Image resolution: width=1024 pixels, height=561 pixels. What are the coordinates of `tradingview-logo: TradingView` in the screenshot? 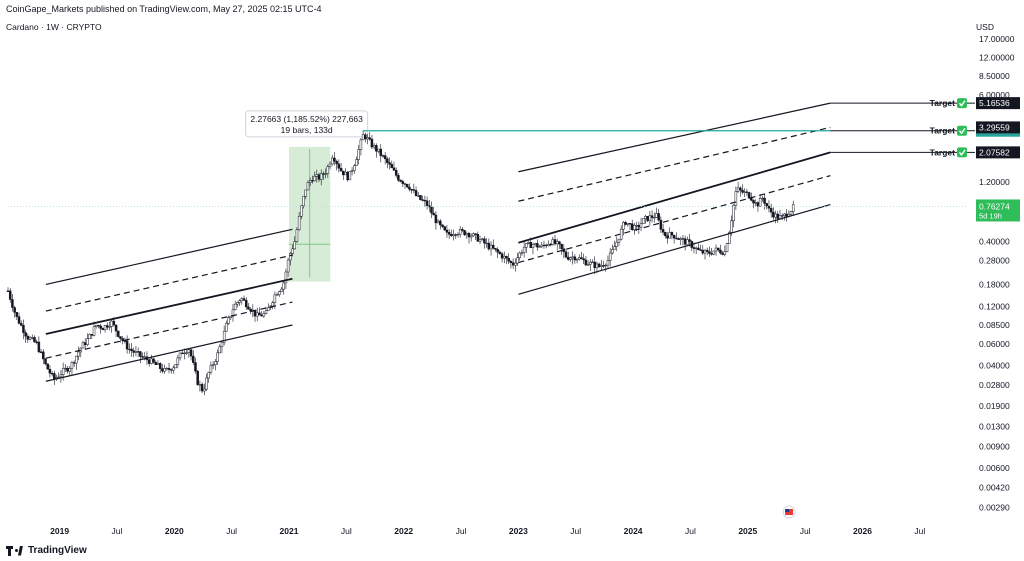 It's located at (46, 550).